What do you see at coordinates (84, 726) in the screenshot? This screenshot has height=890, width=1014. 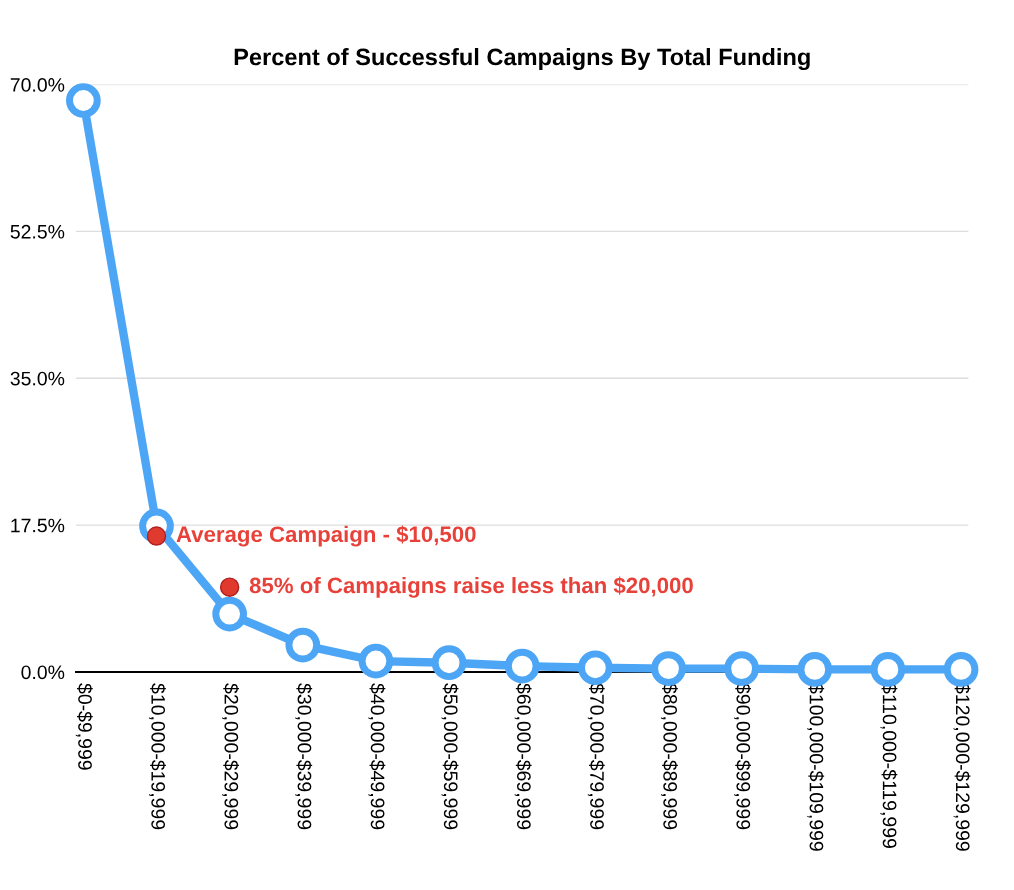 I see `x-tick-label: $0-$9,999` at bounding box center [84, 726].